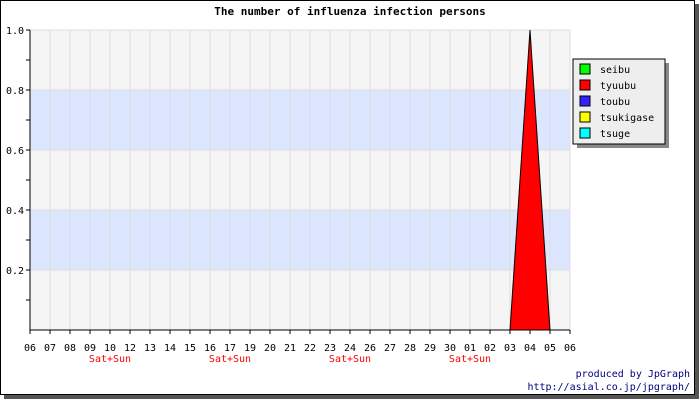 This screenshot has height=400, width=700. Describe the element at coordinates (190, 348) in the screenshot. I see `x-tick-label-8: 15` at that location.